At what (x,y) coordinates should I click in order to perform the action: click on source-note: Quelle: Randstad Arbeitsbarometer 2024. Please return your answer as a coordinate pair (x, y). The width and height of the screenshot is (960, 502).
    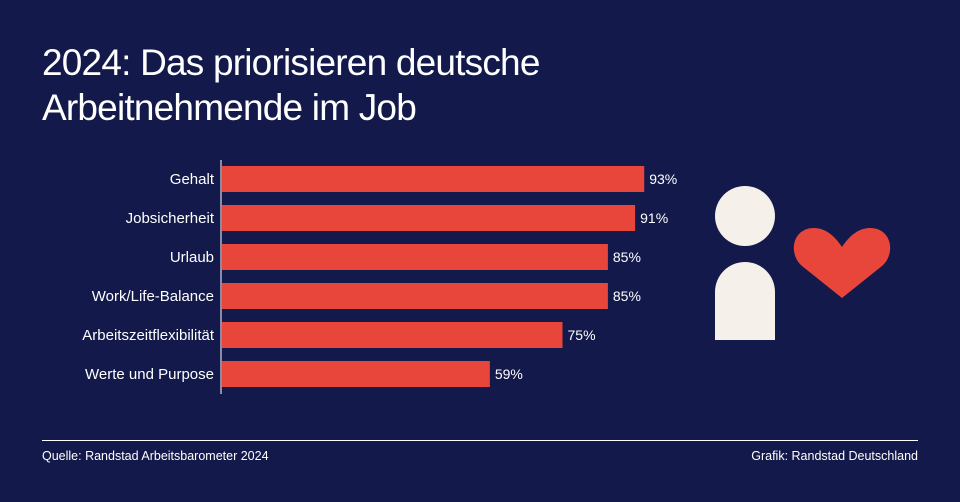
    Looking at the image, I should click on (155, 456).